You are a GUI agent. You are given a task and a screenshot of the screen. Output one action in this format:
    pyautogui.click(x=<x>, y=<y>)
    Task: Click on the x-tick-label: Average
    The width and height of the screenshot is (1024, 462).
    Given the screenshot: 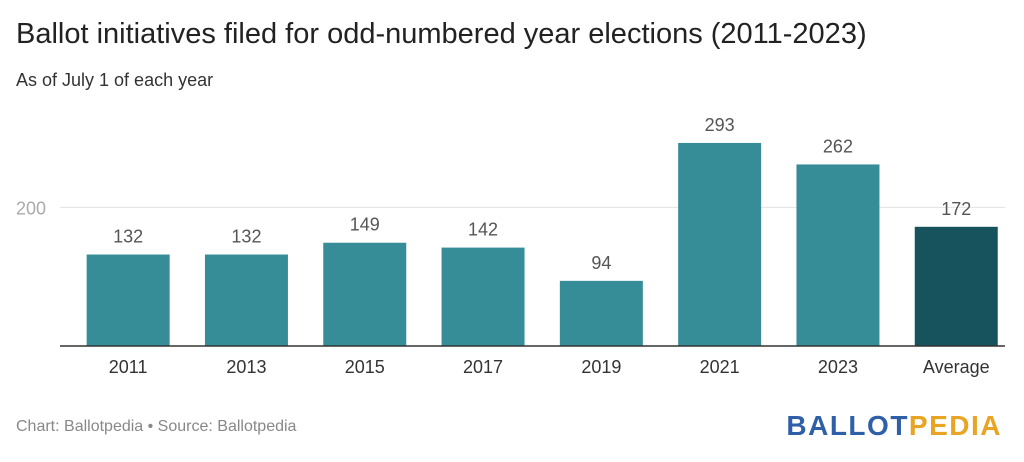 What is the action you would take?
    pyautogui.click(x=956, y=367)
    